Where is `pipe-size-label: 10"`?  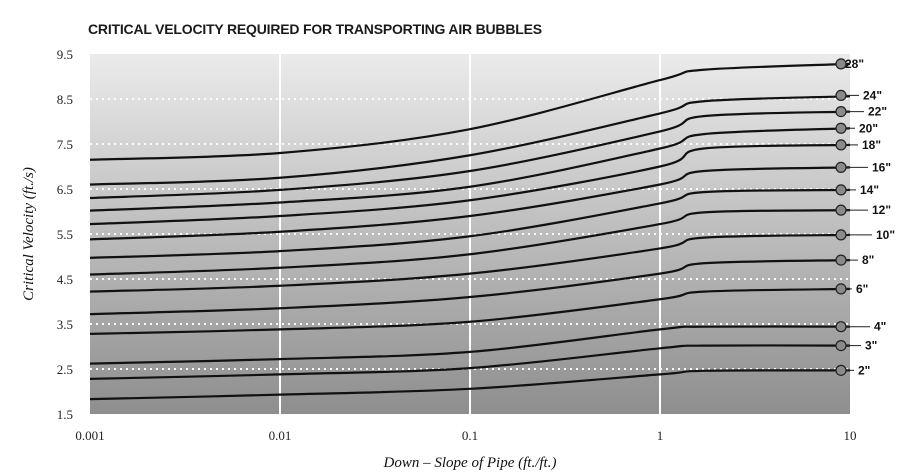
pipe-size-label: 10" is located at coordinates (885, 235).